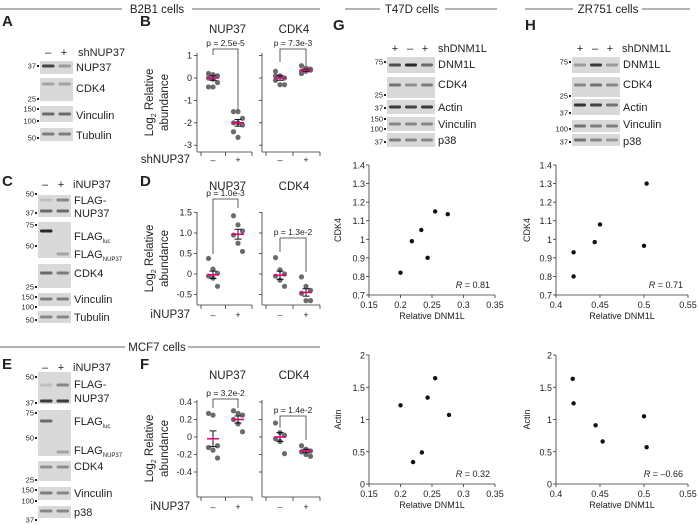 This screenshot has width=699, height=525. What do you see at coordinates (666, 285) in the screenshot?
I see `correlation-label: R = 0.71` at bounding box center [666, 285].